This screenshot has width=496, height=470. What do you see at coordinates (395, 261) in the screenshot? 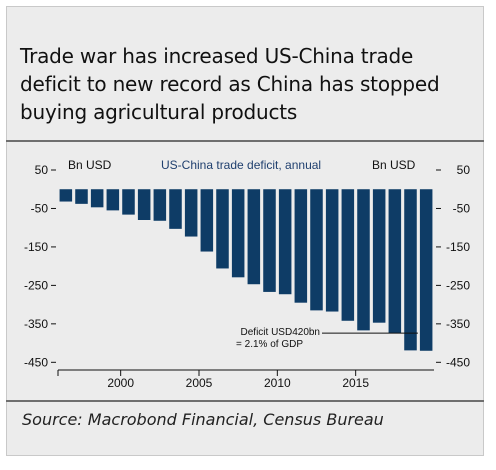
I see `bar-2017` at bounding box center [395, 261].